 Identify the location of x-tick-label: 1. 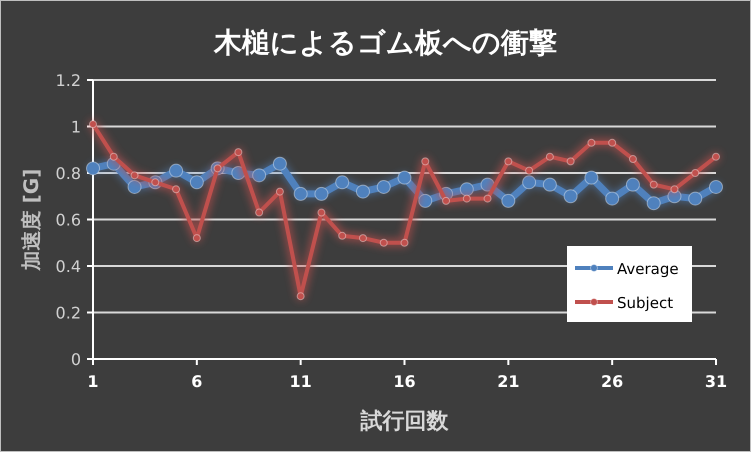
(93, 381).